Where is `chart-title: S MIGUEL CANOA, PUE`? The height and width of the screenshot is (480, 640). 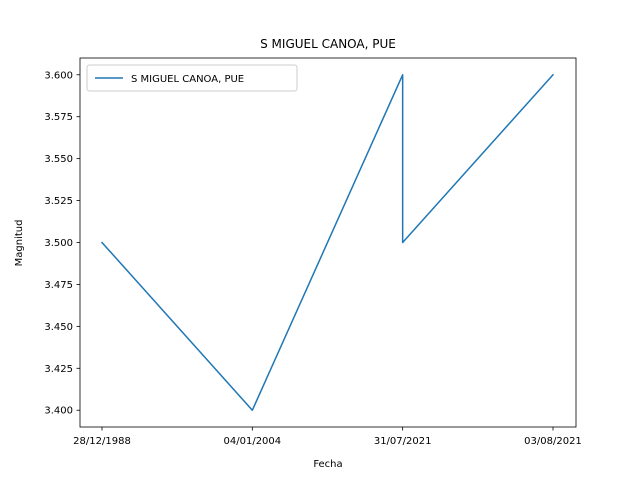 chart-title: S MIGUEL CANOA, PUE is located at coordinates (328, 44).